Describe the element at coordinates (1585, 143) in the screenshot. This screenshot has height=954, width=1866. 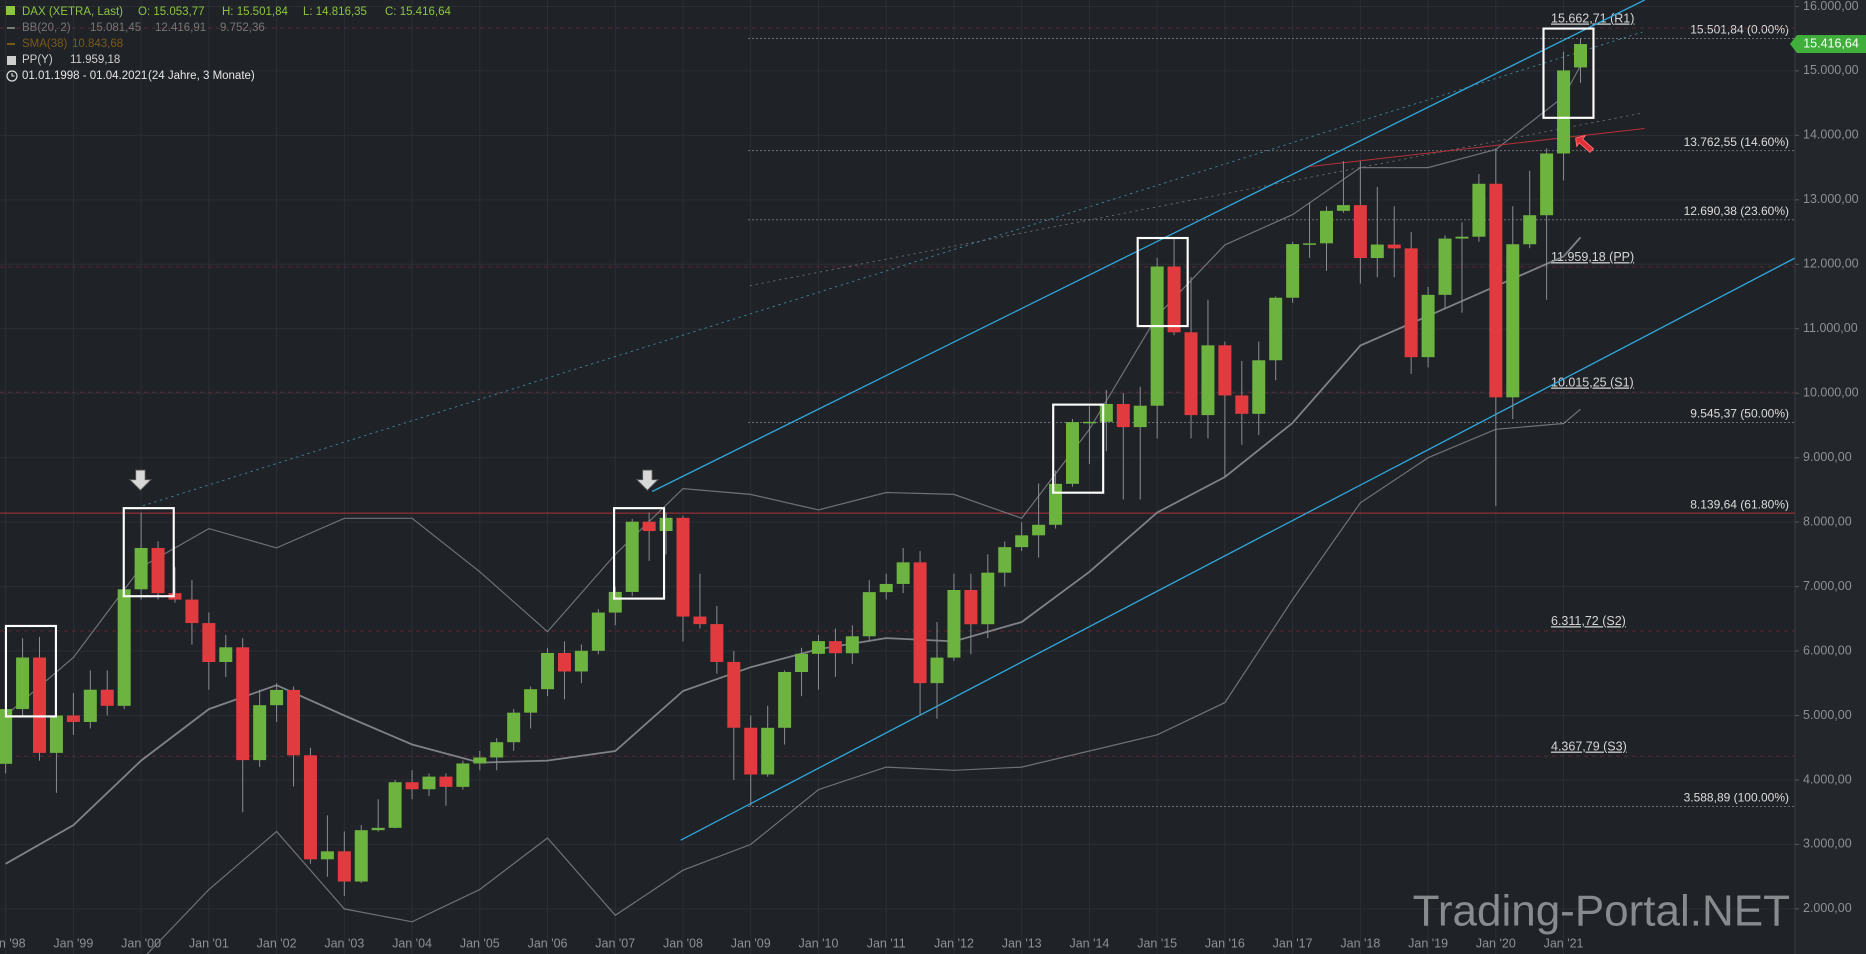
I see `arrow-red` at that location.